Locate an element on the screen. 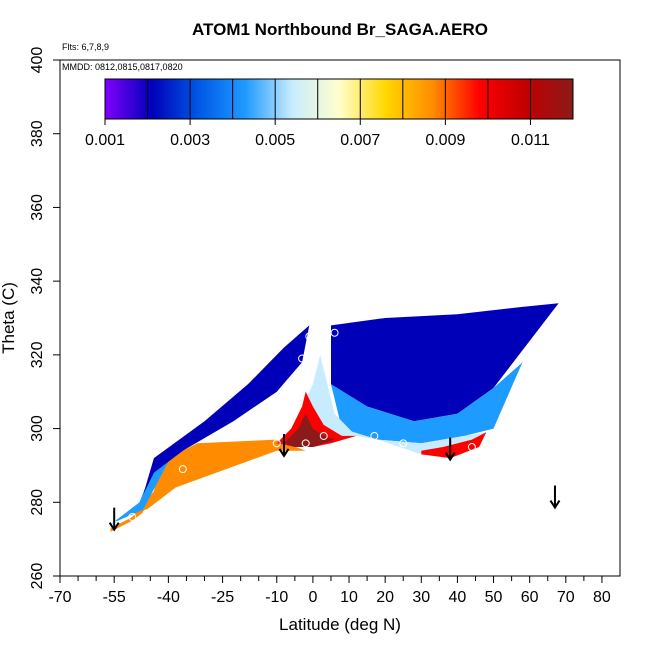 The width and height of the screenshot is (650, 650). x-tick-label: 0 is located at coordinates (312, 597).